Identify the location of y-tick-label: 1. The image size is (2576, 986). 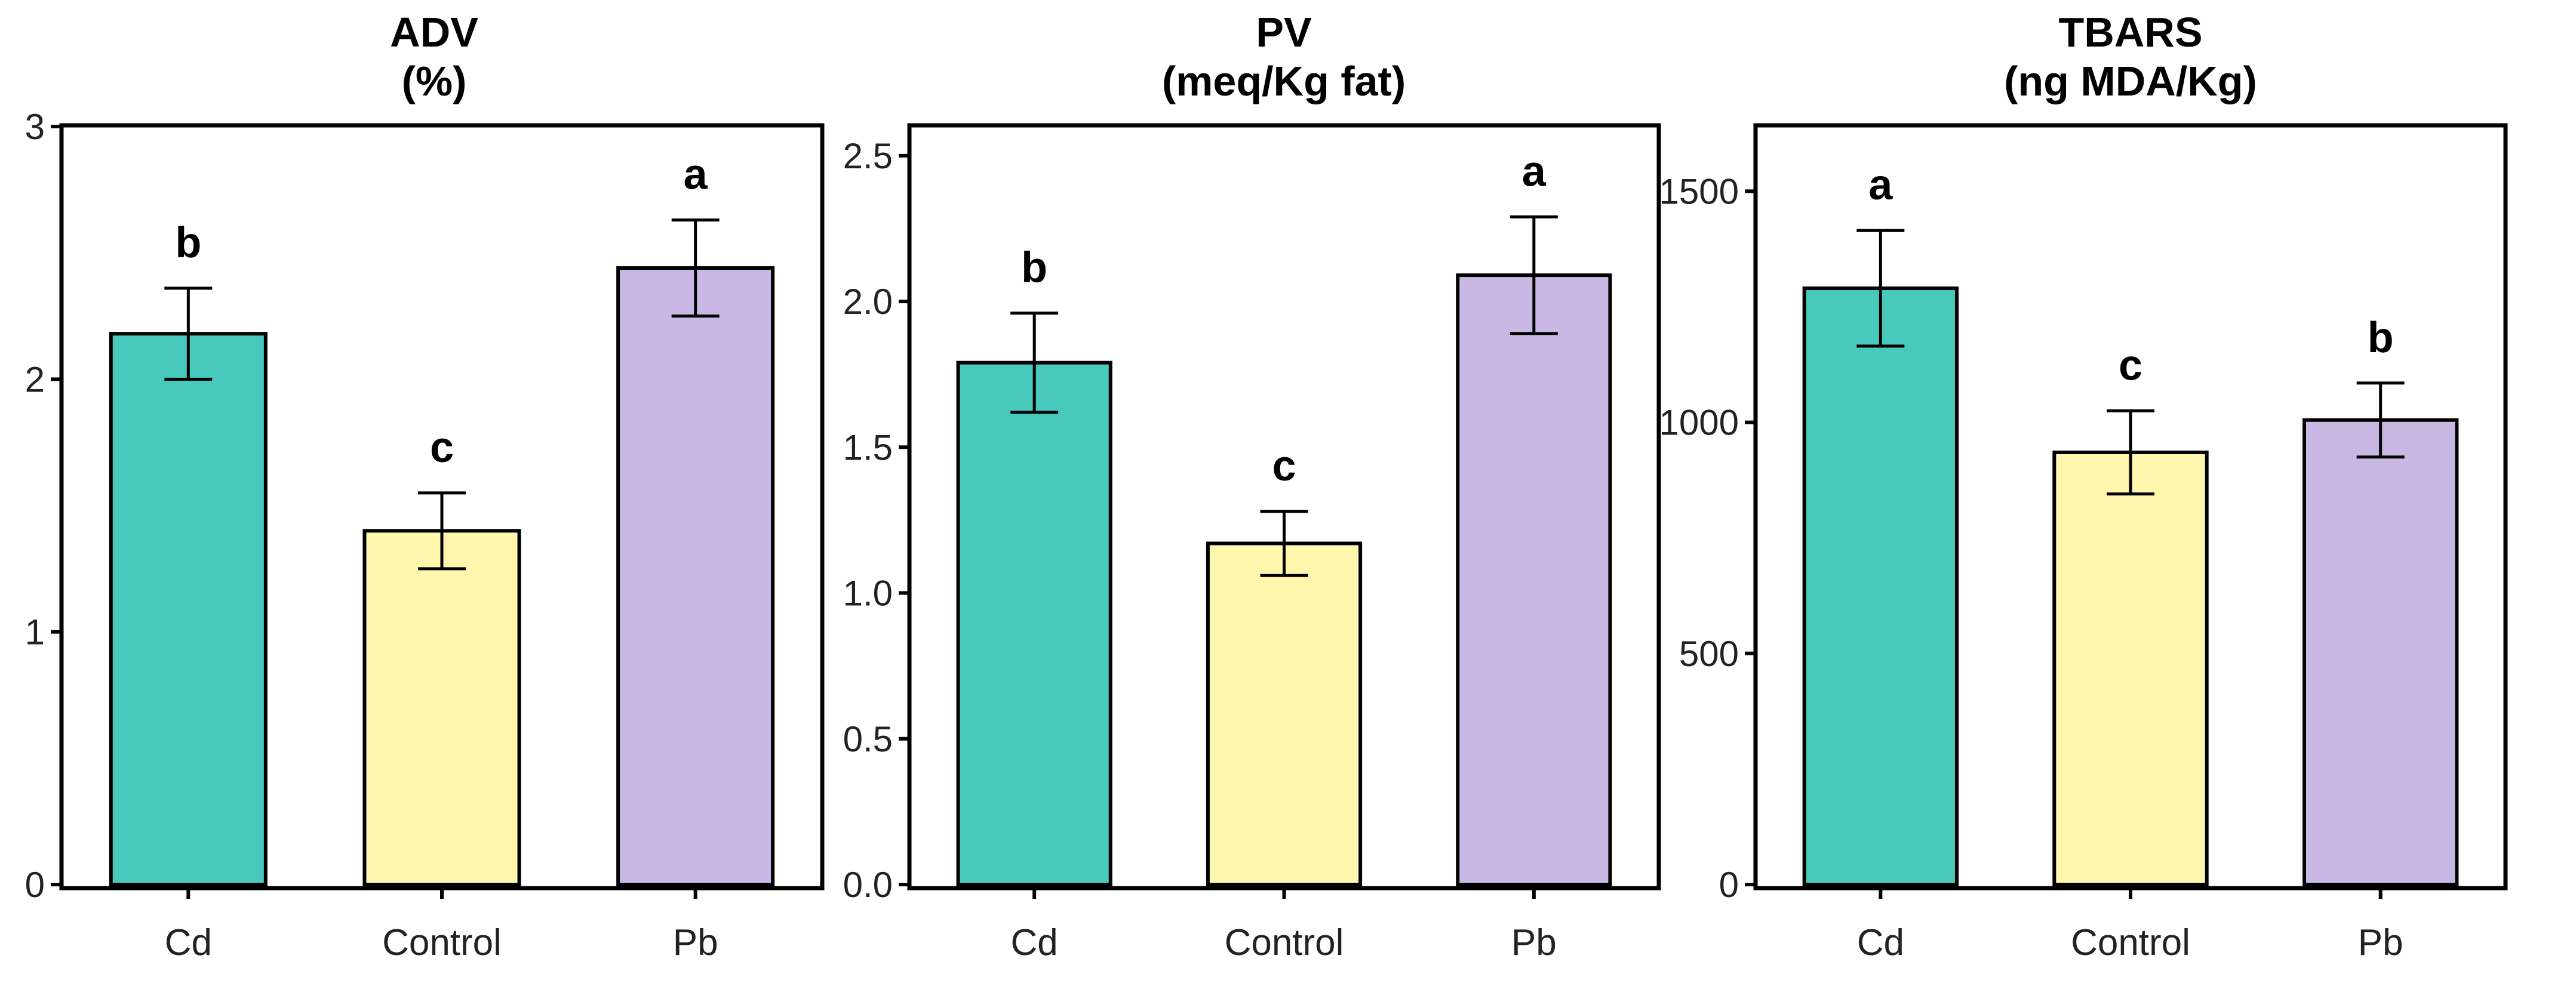
(35, 632).